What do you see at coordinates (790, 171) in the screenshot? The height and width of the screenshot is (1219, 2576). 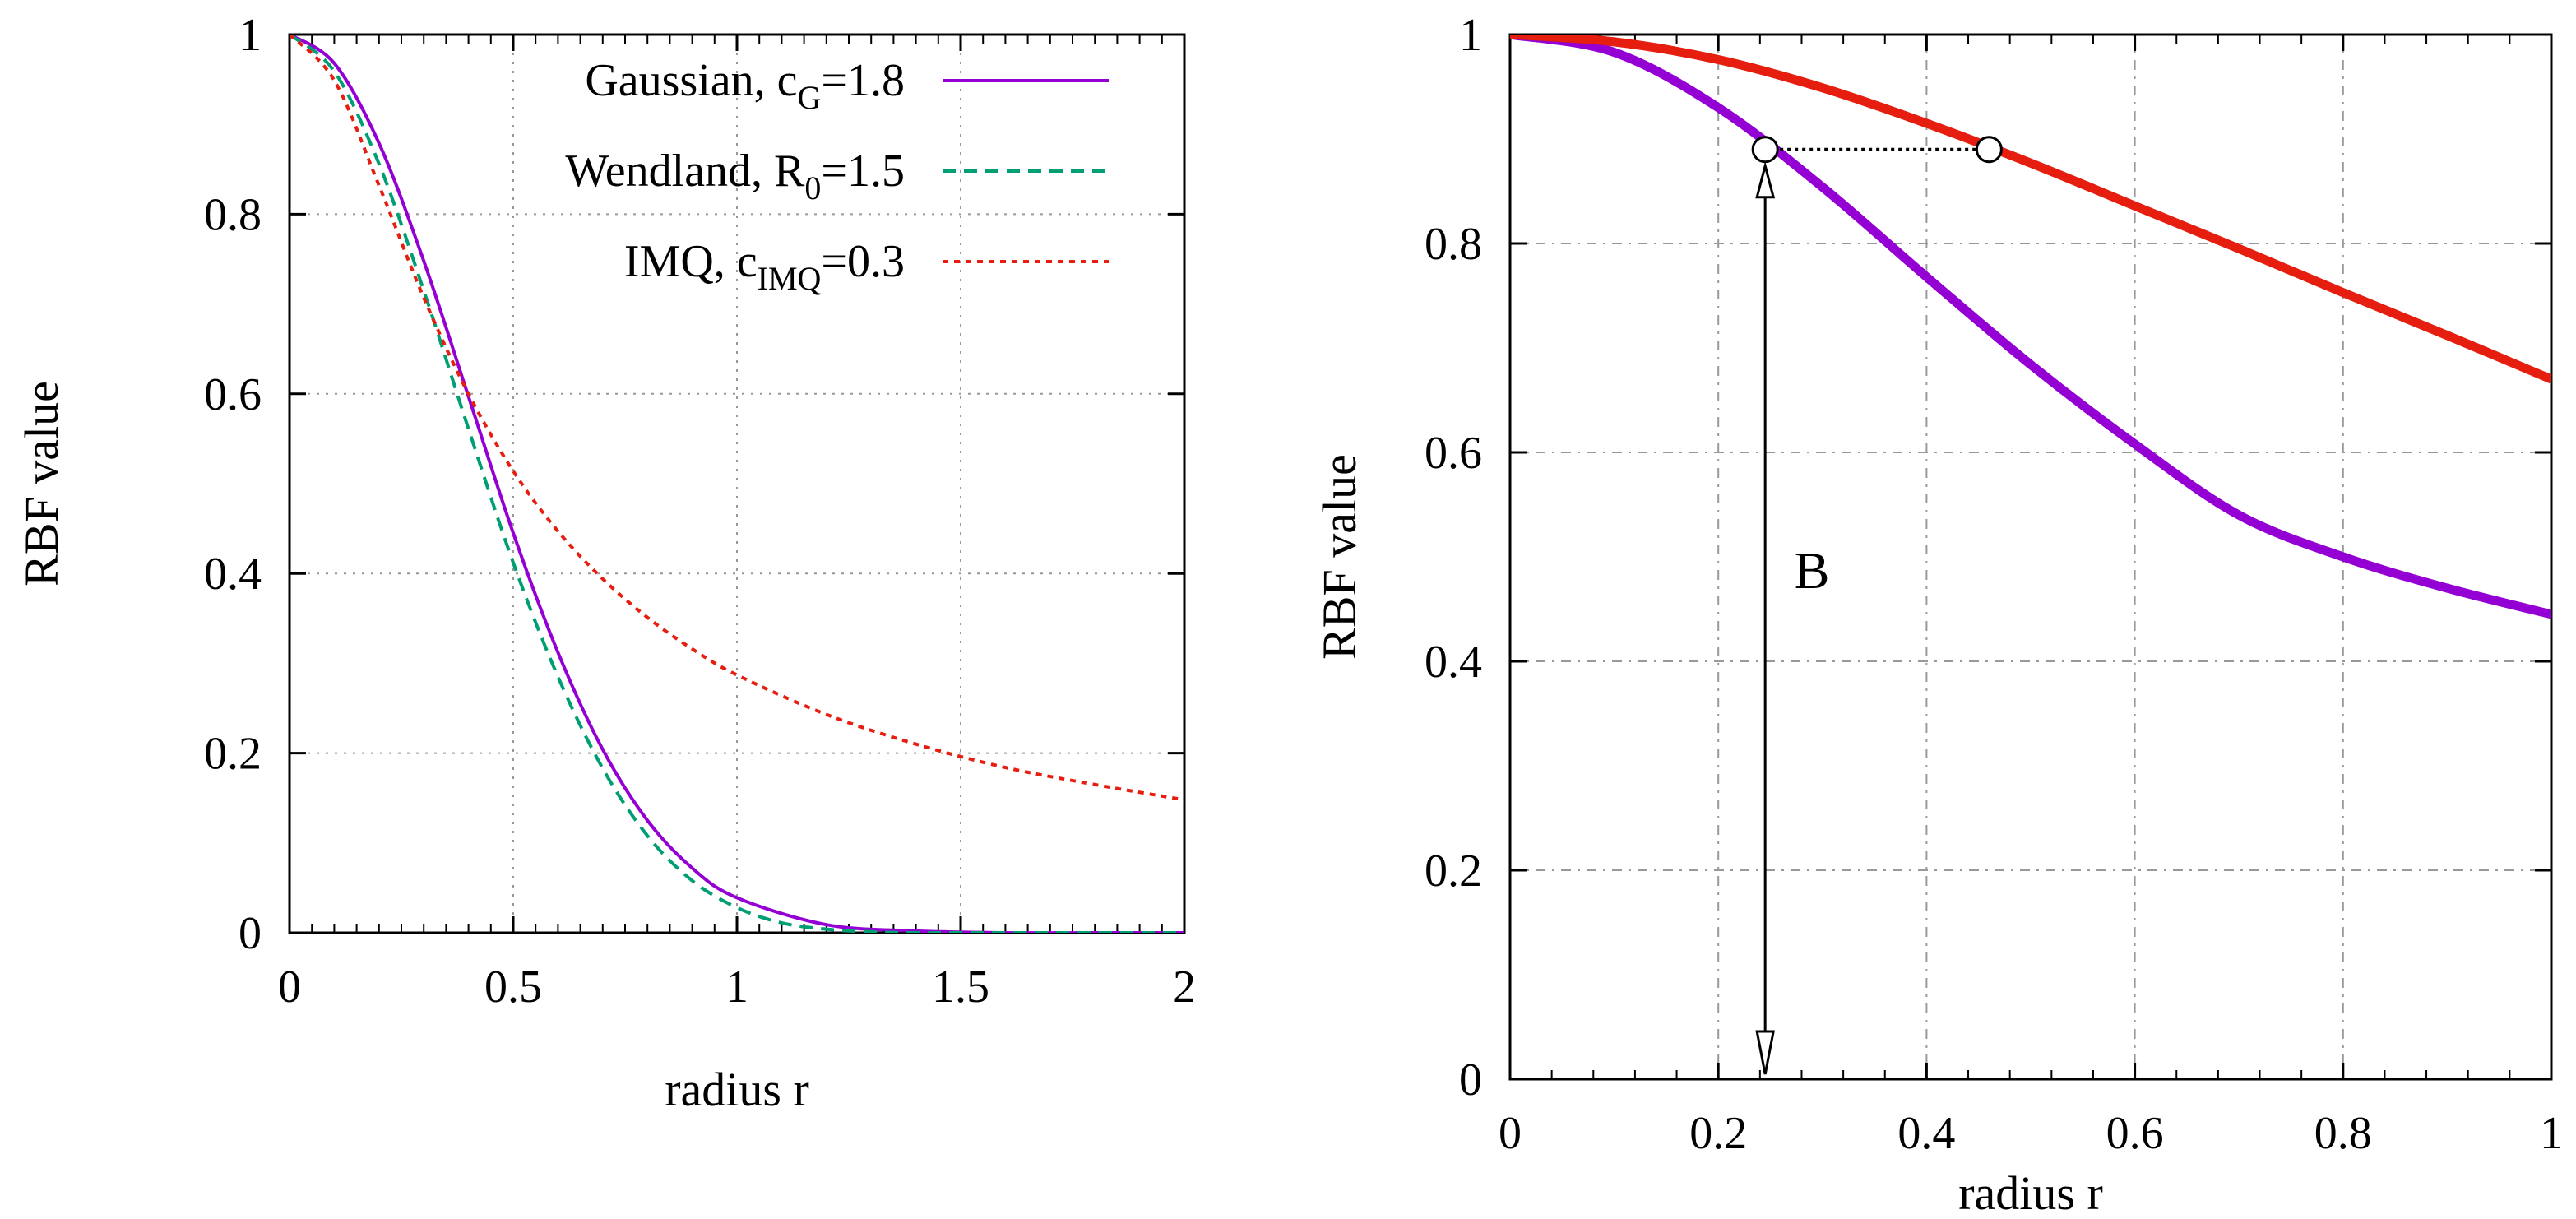 I see `legend-param-symbol: R` at bounding box center [790, 171].